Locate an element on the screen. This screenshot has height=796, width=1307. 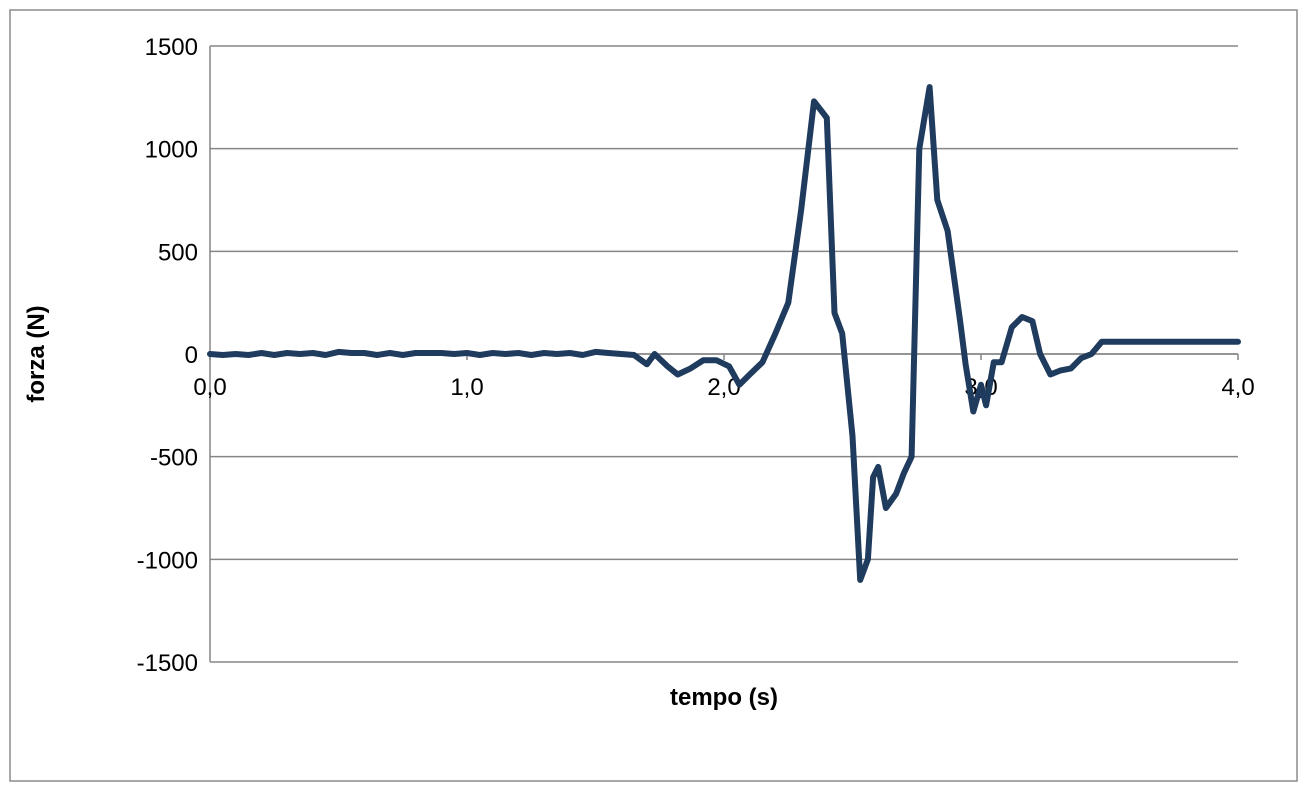
x-tick-label: 0,0 is located at coordinates (209, 387).